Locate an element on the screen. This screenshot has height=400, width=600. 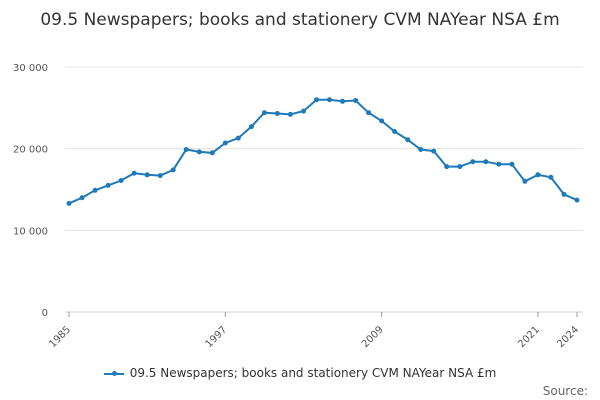
y-axis: 0 10 000 20 000 30 000 is located at coordinates (30, 191).